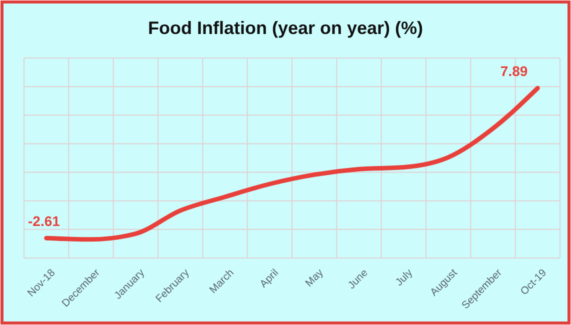  Describe the element at coordinates (314, 278) in the screenshot. I see `x-tick-label: May` at that location.